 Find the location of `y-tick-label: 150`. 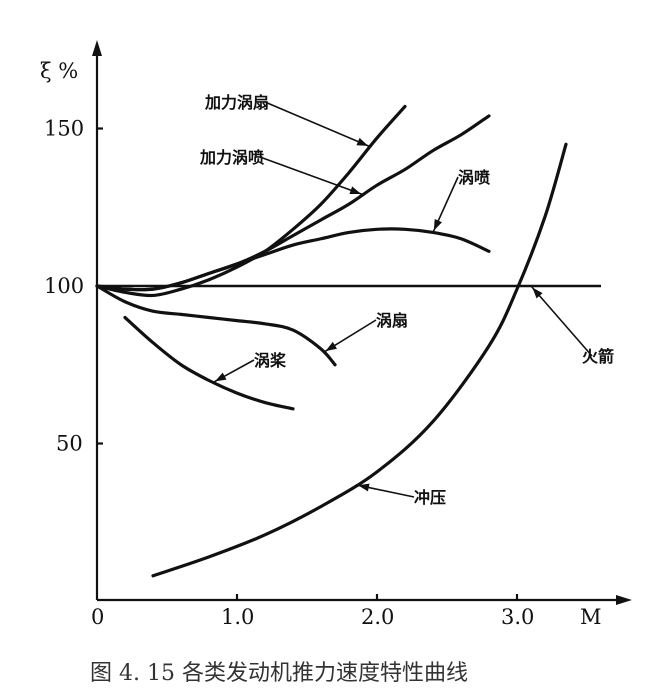

y-tick-label: 150 is located at coordinates (64, 129).